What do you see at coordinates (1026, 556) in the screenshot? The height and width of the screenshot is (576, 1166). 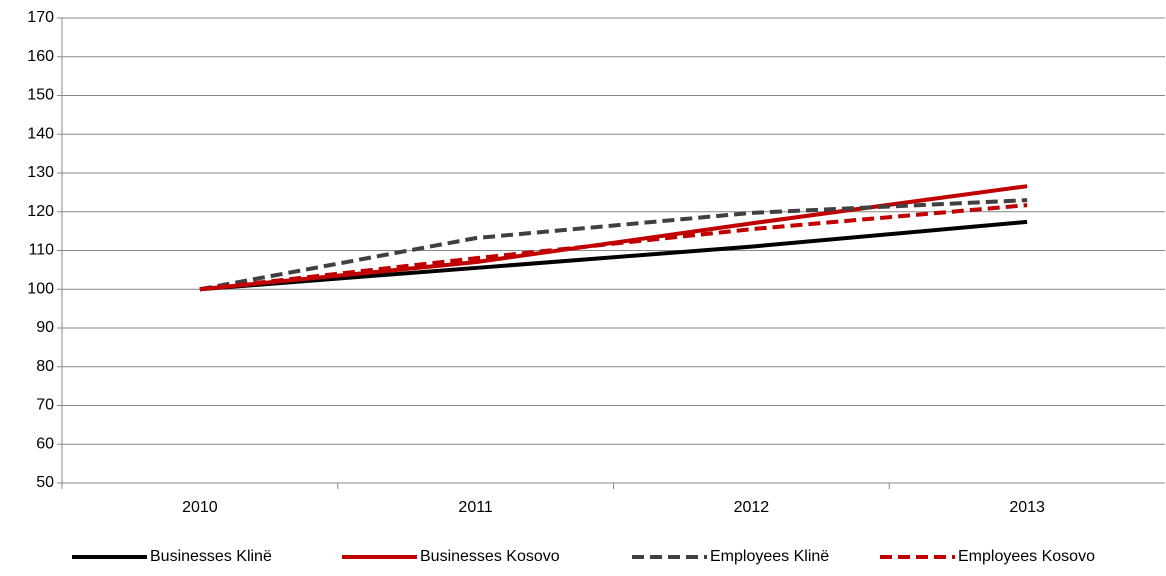 I see `legend-label: Employees Kosovo` at bounding box center [1026, 556].